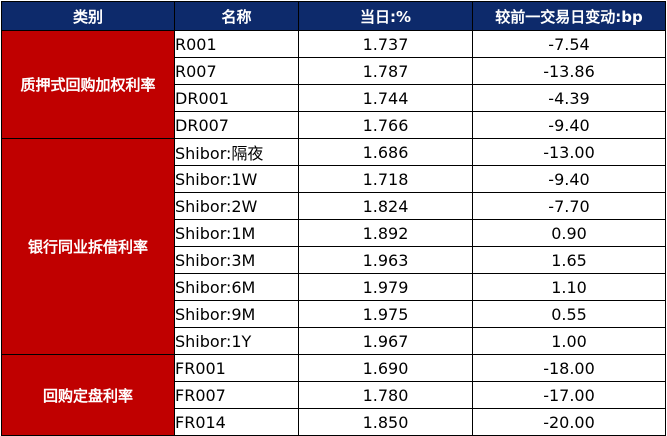 The height and width of the screenshot is (436, 667). I want to click on rate-change: -18.00, so click(569, 368).